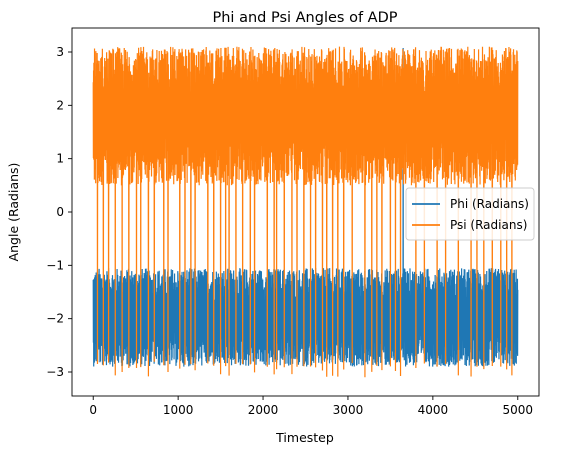 Image resolution: width=565 pixels, height=453 pixels. I want to click on x-tick-label: 4000, so click(433, 410).